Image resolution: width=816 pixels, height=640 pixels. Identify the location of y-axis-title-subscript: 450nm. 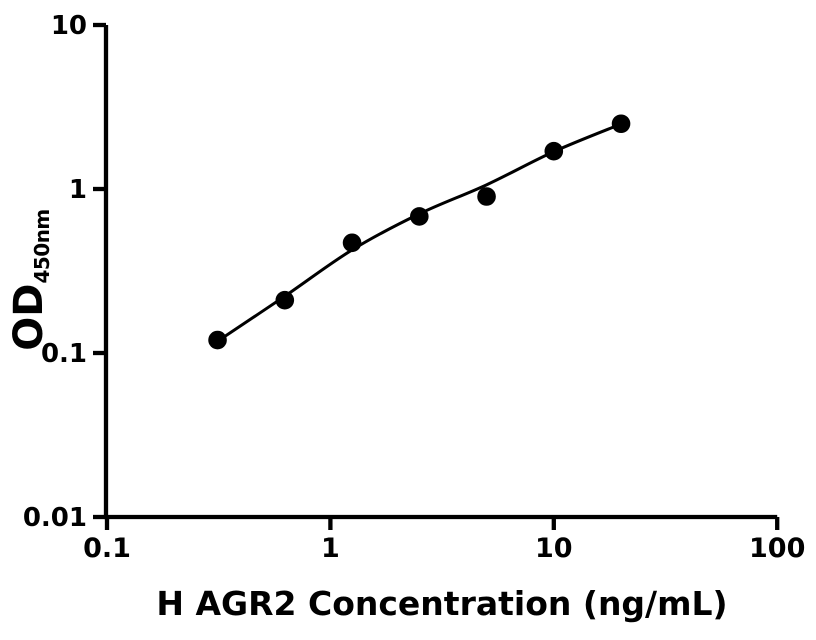
(42, 246).